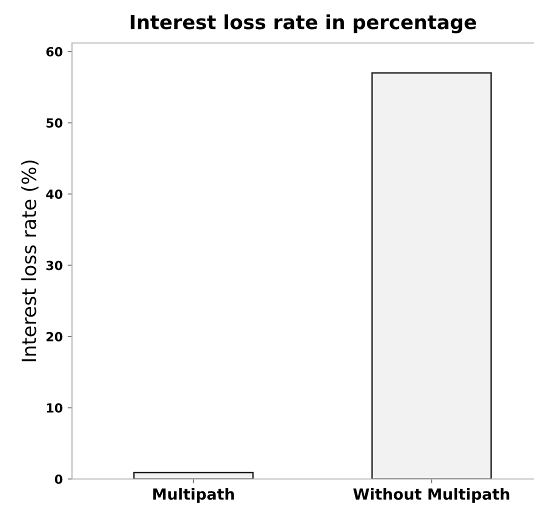 The image size is (534, 505). Describe the element at coordinates (30, 261) in the screenshot. I see `y-axis-title: Interest loss rate (%)` at that location.